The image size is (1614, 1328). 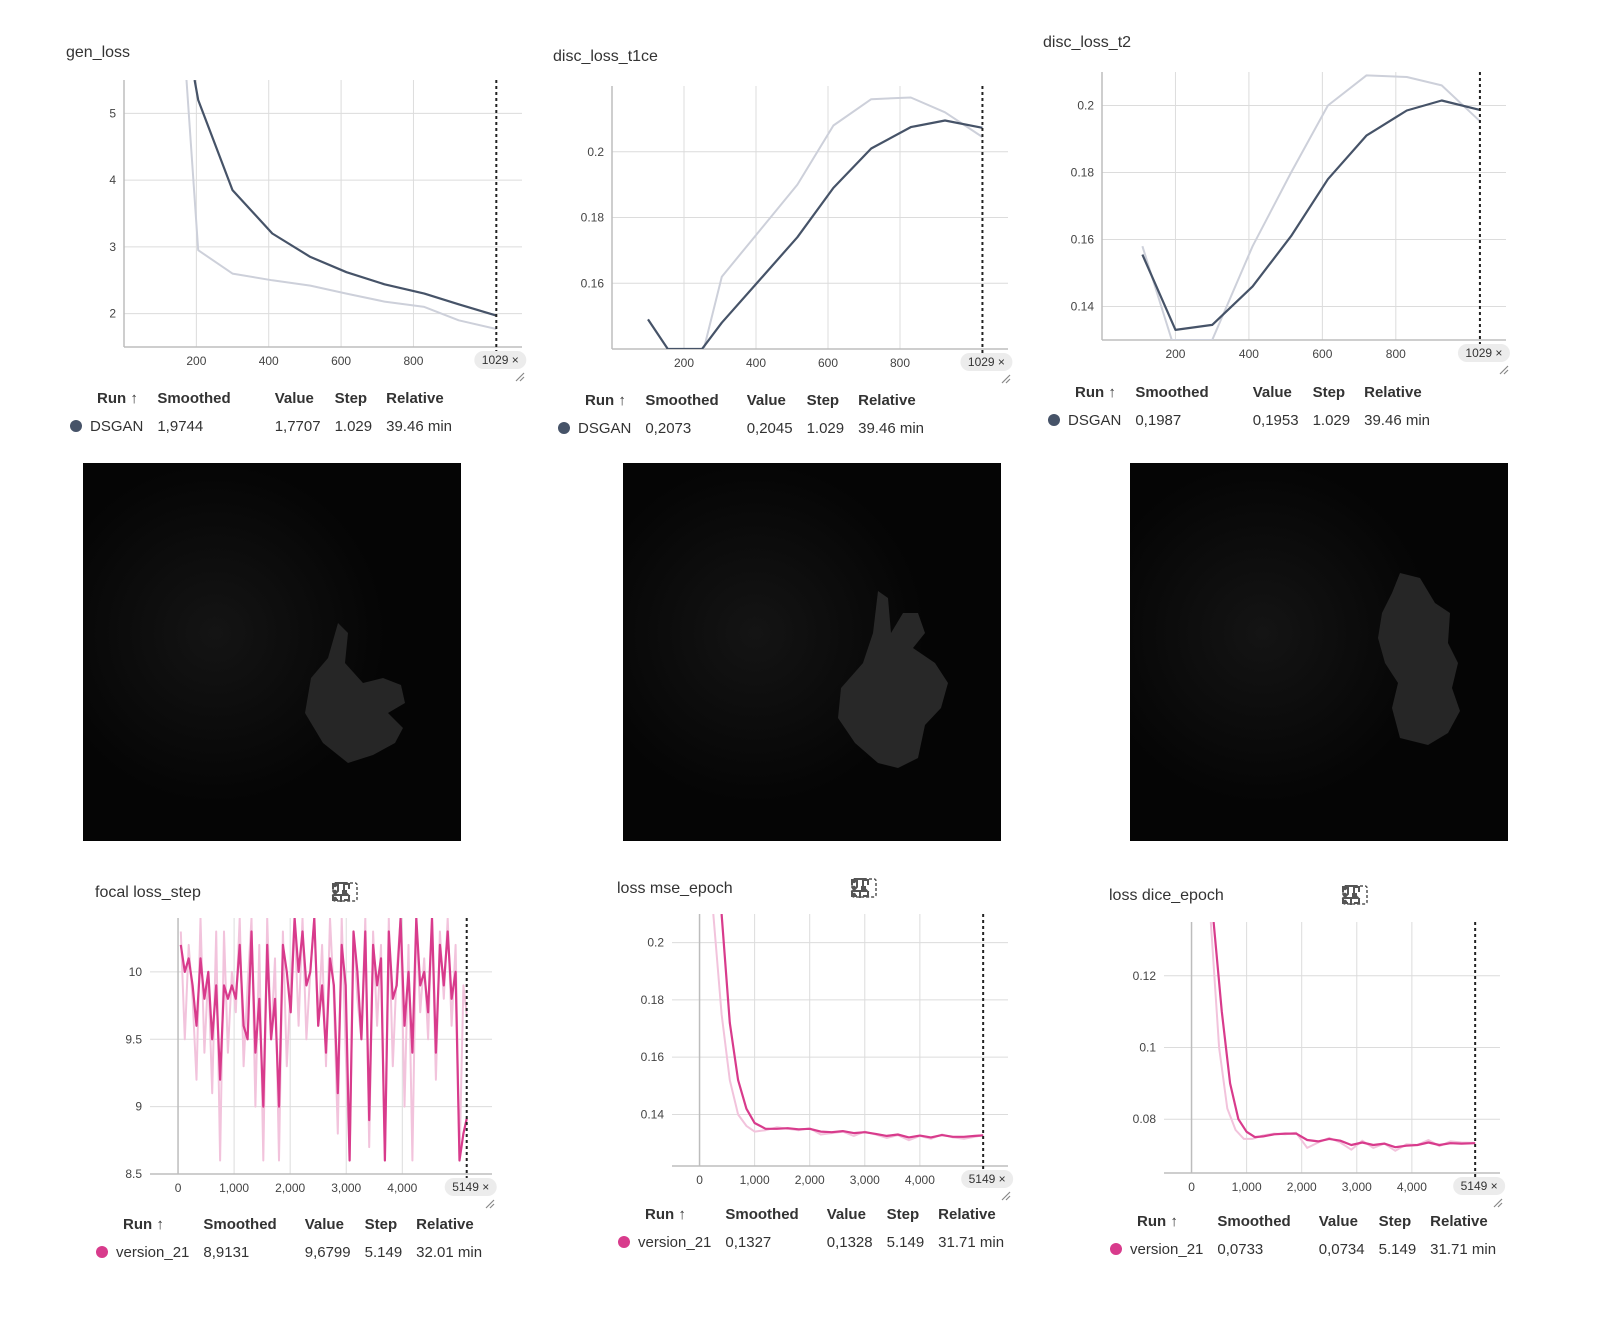 I want to click on x-tick-label: 1,000, so click(x=755, y=1180).